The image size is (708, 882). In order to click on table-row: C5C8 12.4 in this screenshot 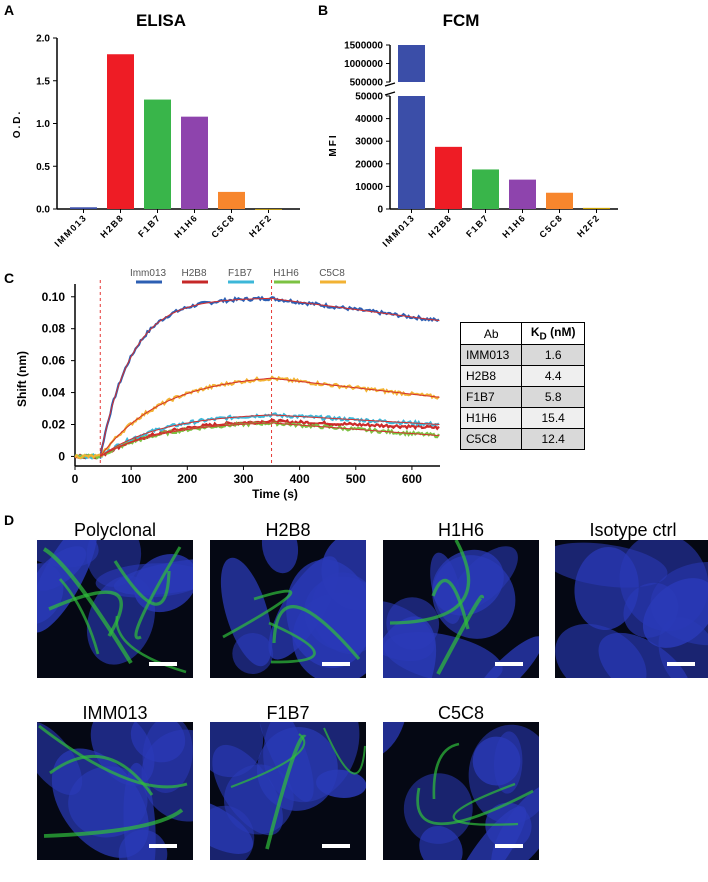, I will do `click(522, 439)`.